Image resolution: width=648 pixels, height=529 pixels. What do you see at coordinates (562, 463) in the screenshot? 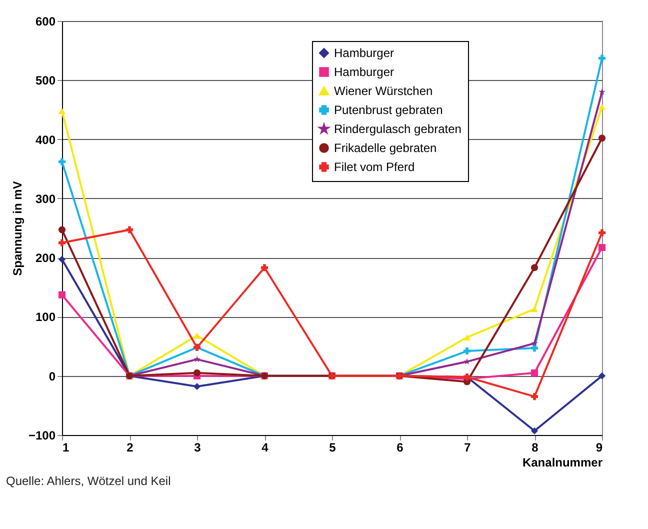
I see `x-axis-title: Kanalnummer` at bounding box center [562, 463].